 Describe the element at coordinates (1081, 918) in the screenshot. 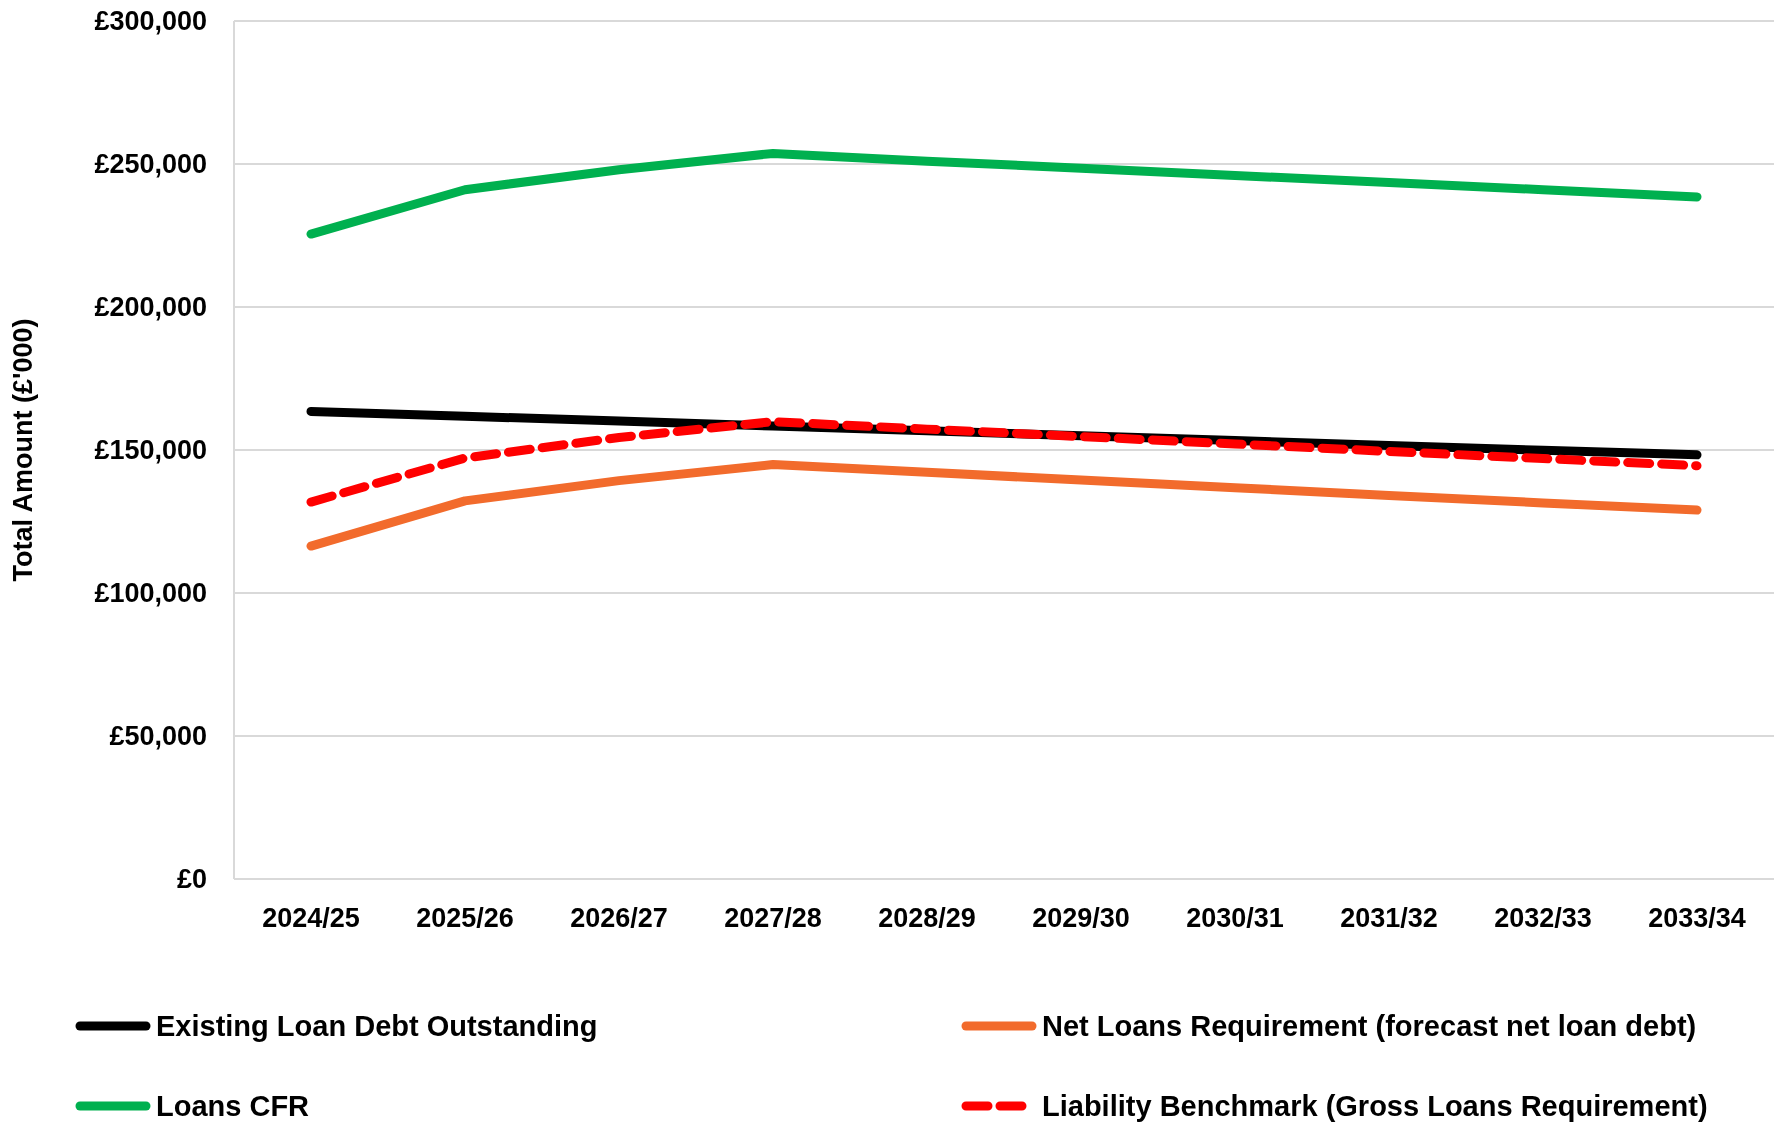

I see `x-tick-label: 2029/30` at that location.